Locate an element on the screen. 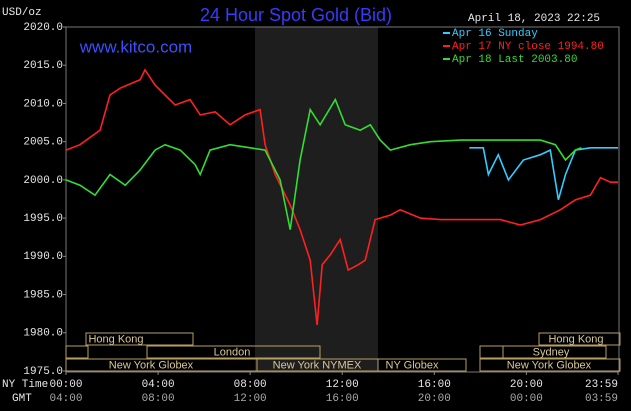 The image size is (631, 411). x-tick-label: 04:00 is located at coordinates (158, 385).